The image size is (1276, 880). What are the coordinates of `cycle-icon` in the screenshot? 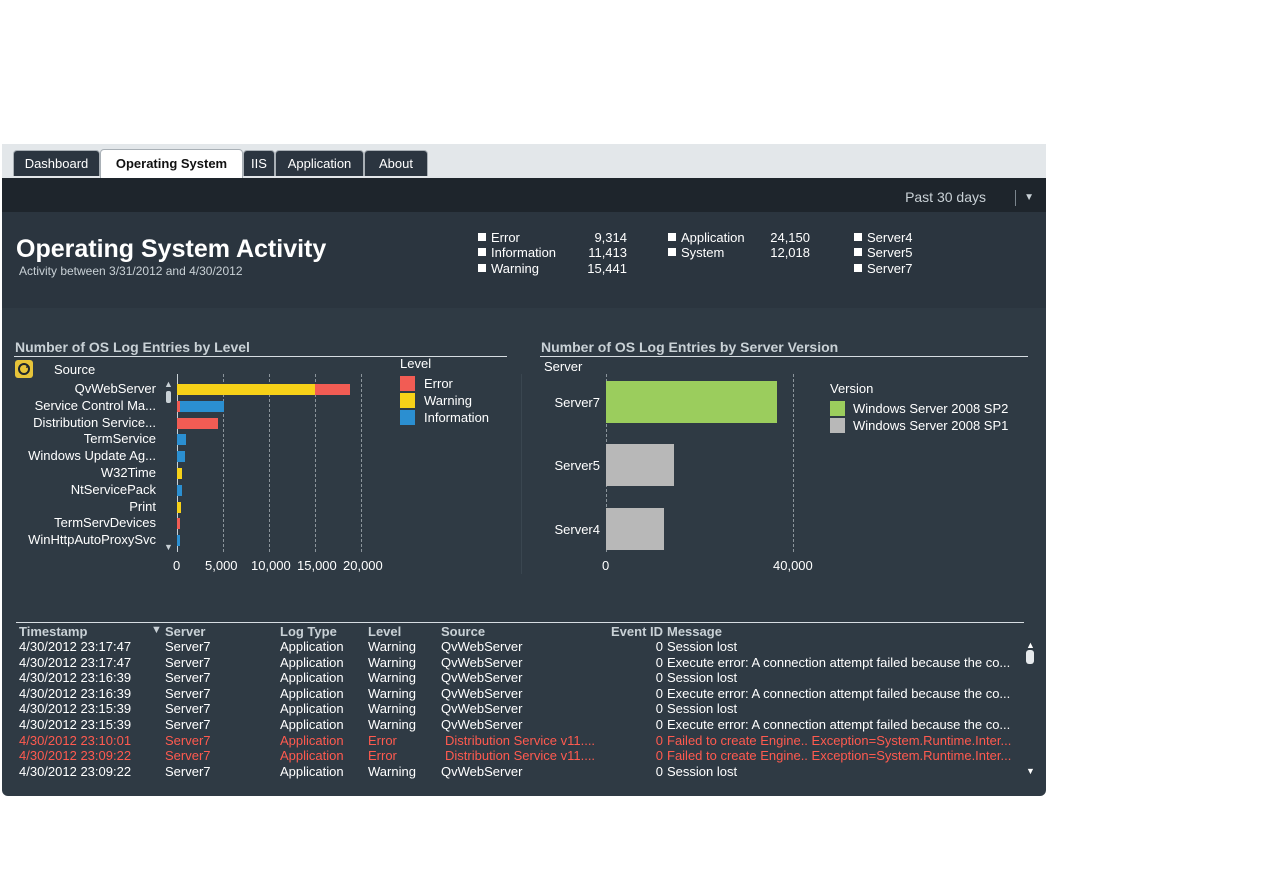 It's located at (24, 369).